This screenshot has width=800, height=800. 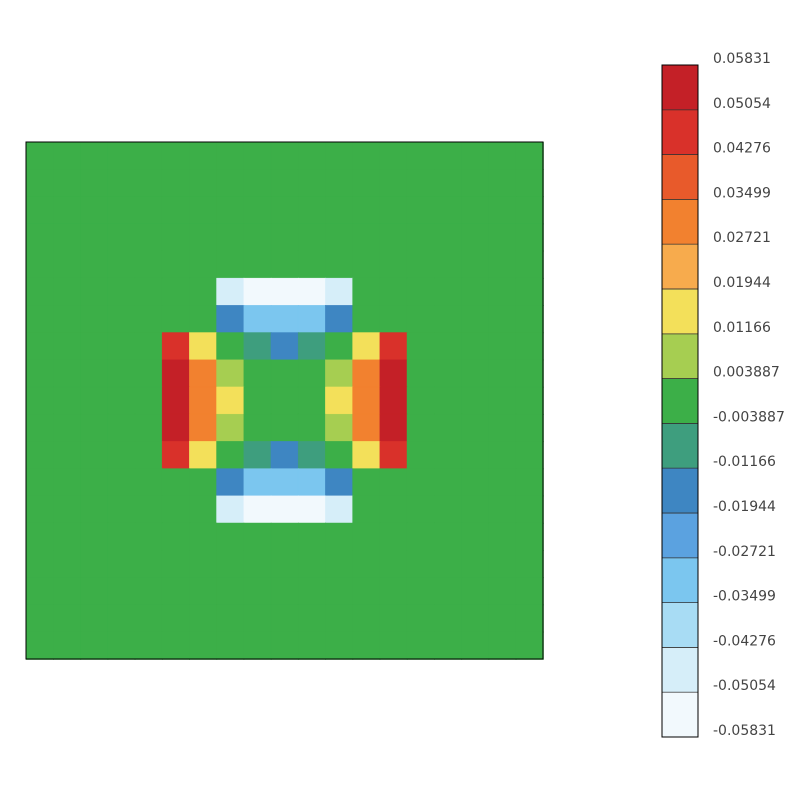 I want to click on colorbar-border, so click(x=680, y=401).